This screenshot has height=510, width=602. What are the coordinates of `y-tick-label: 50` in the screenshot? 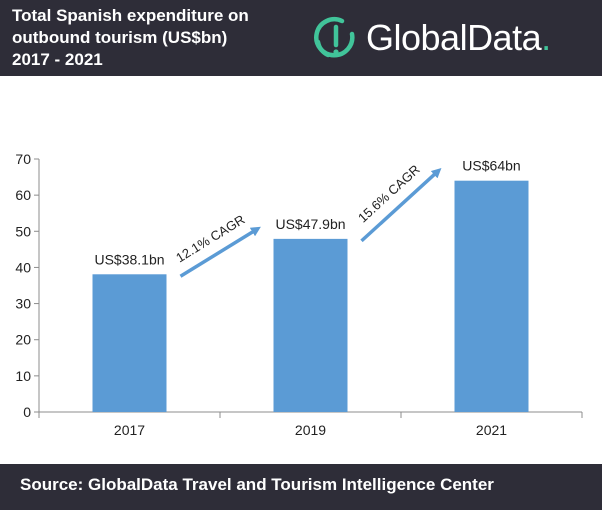 It's located at (23, 231).